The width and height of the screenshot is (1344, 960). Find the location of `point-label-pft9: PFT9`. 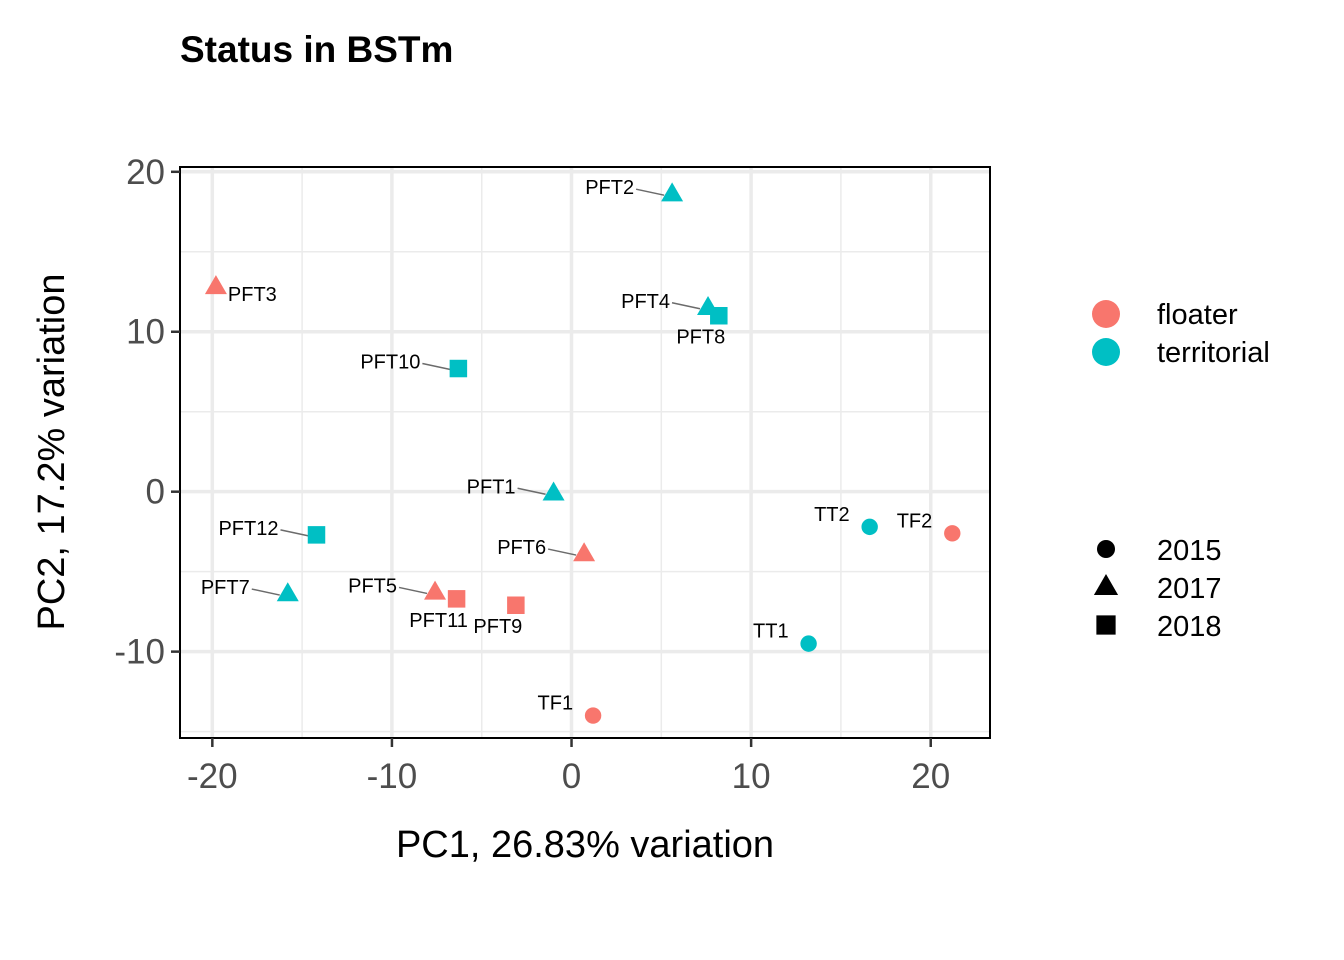

point-label-pft9: PFT9 is located at coordinates (497, 627).